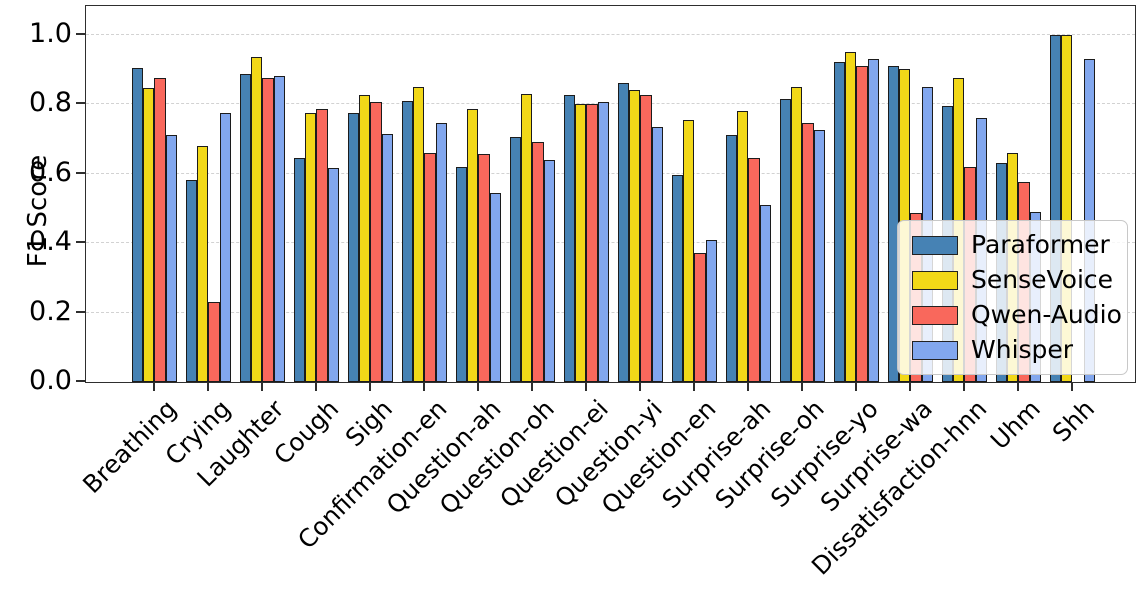 The height and width of the screenshot is (602, 1139). I want to click on bar-qwen-audio-question-en, so click(700, 317).